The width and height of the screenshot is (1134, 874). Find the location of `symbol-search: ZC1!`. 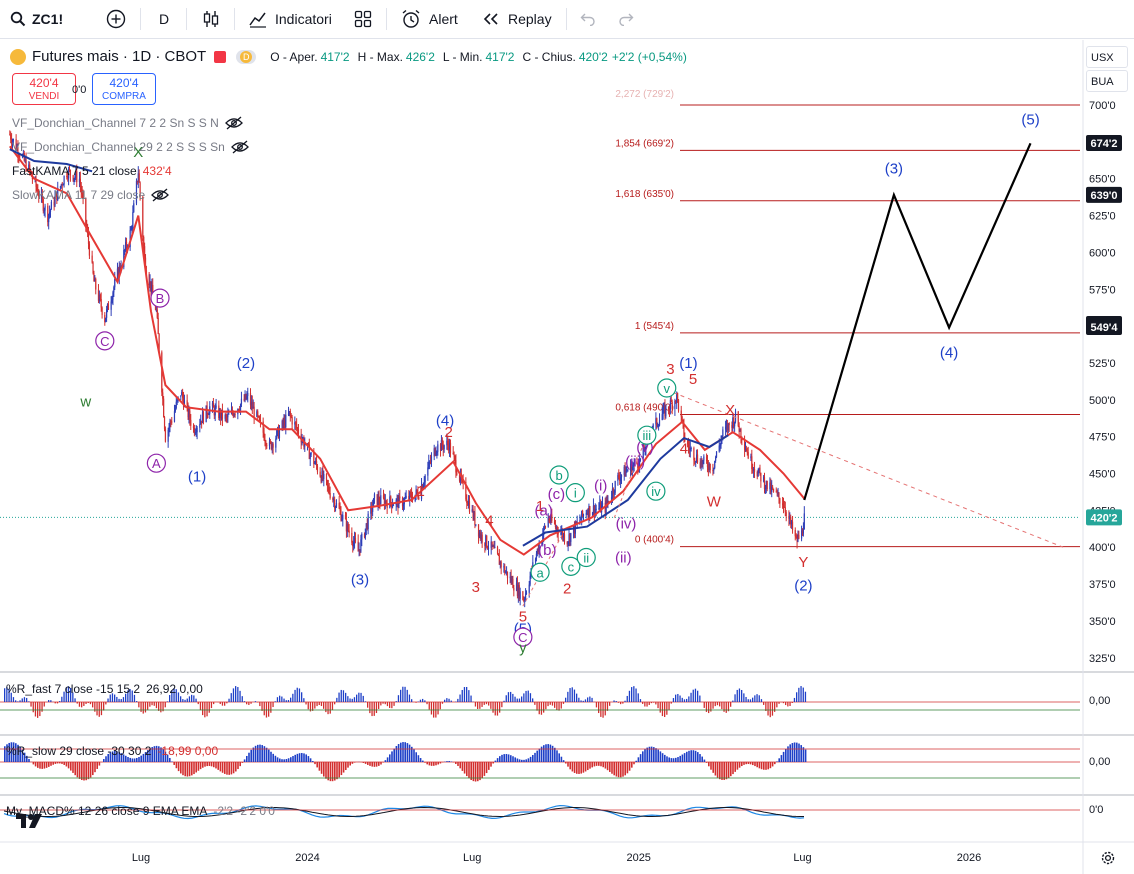

symbol-search: ZC1! is located at coordinates (36, 19).